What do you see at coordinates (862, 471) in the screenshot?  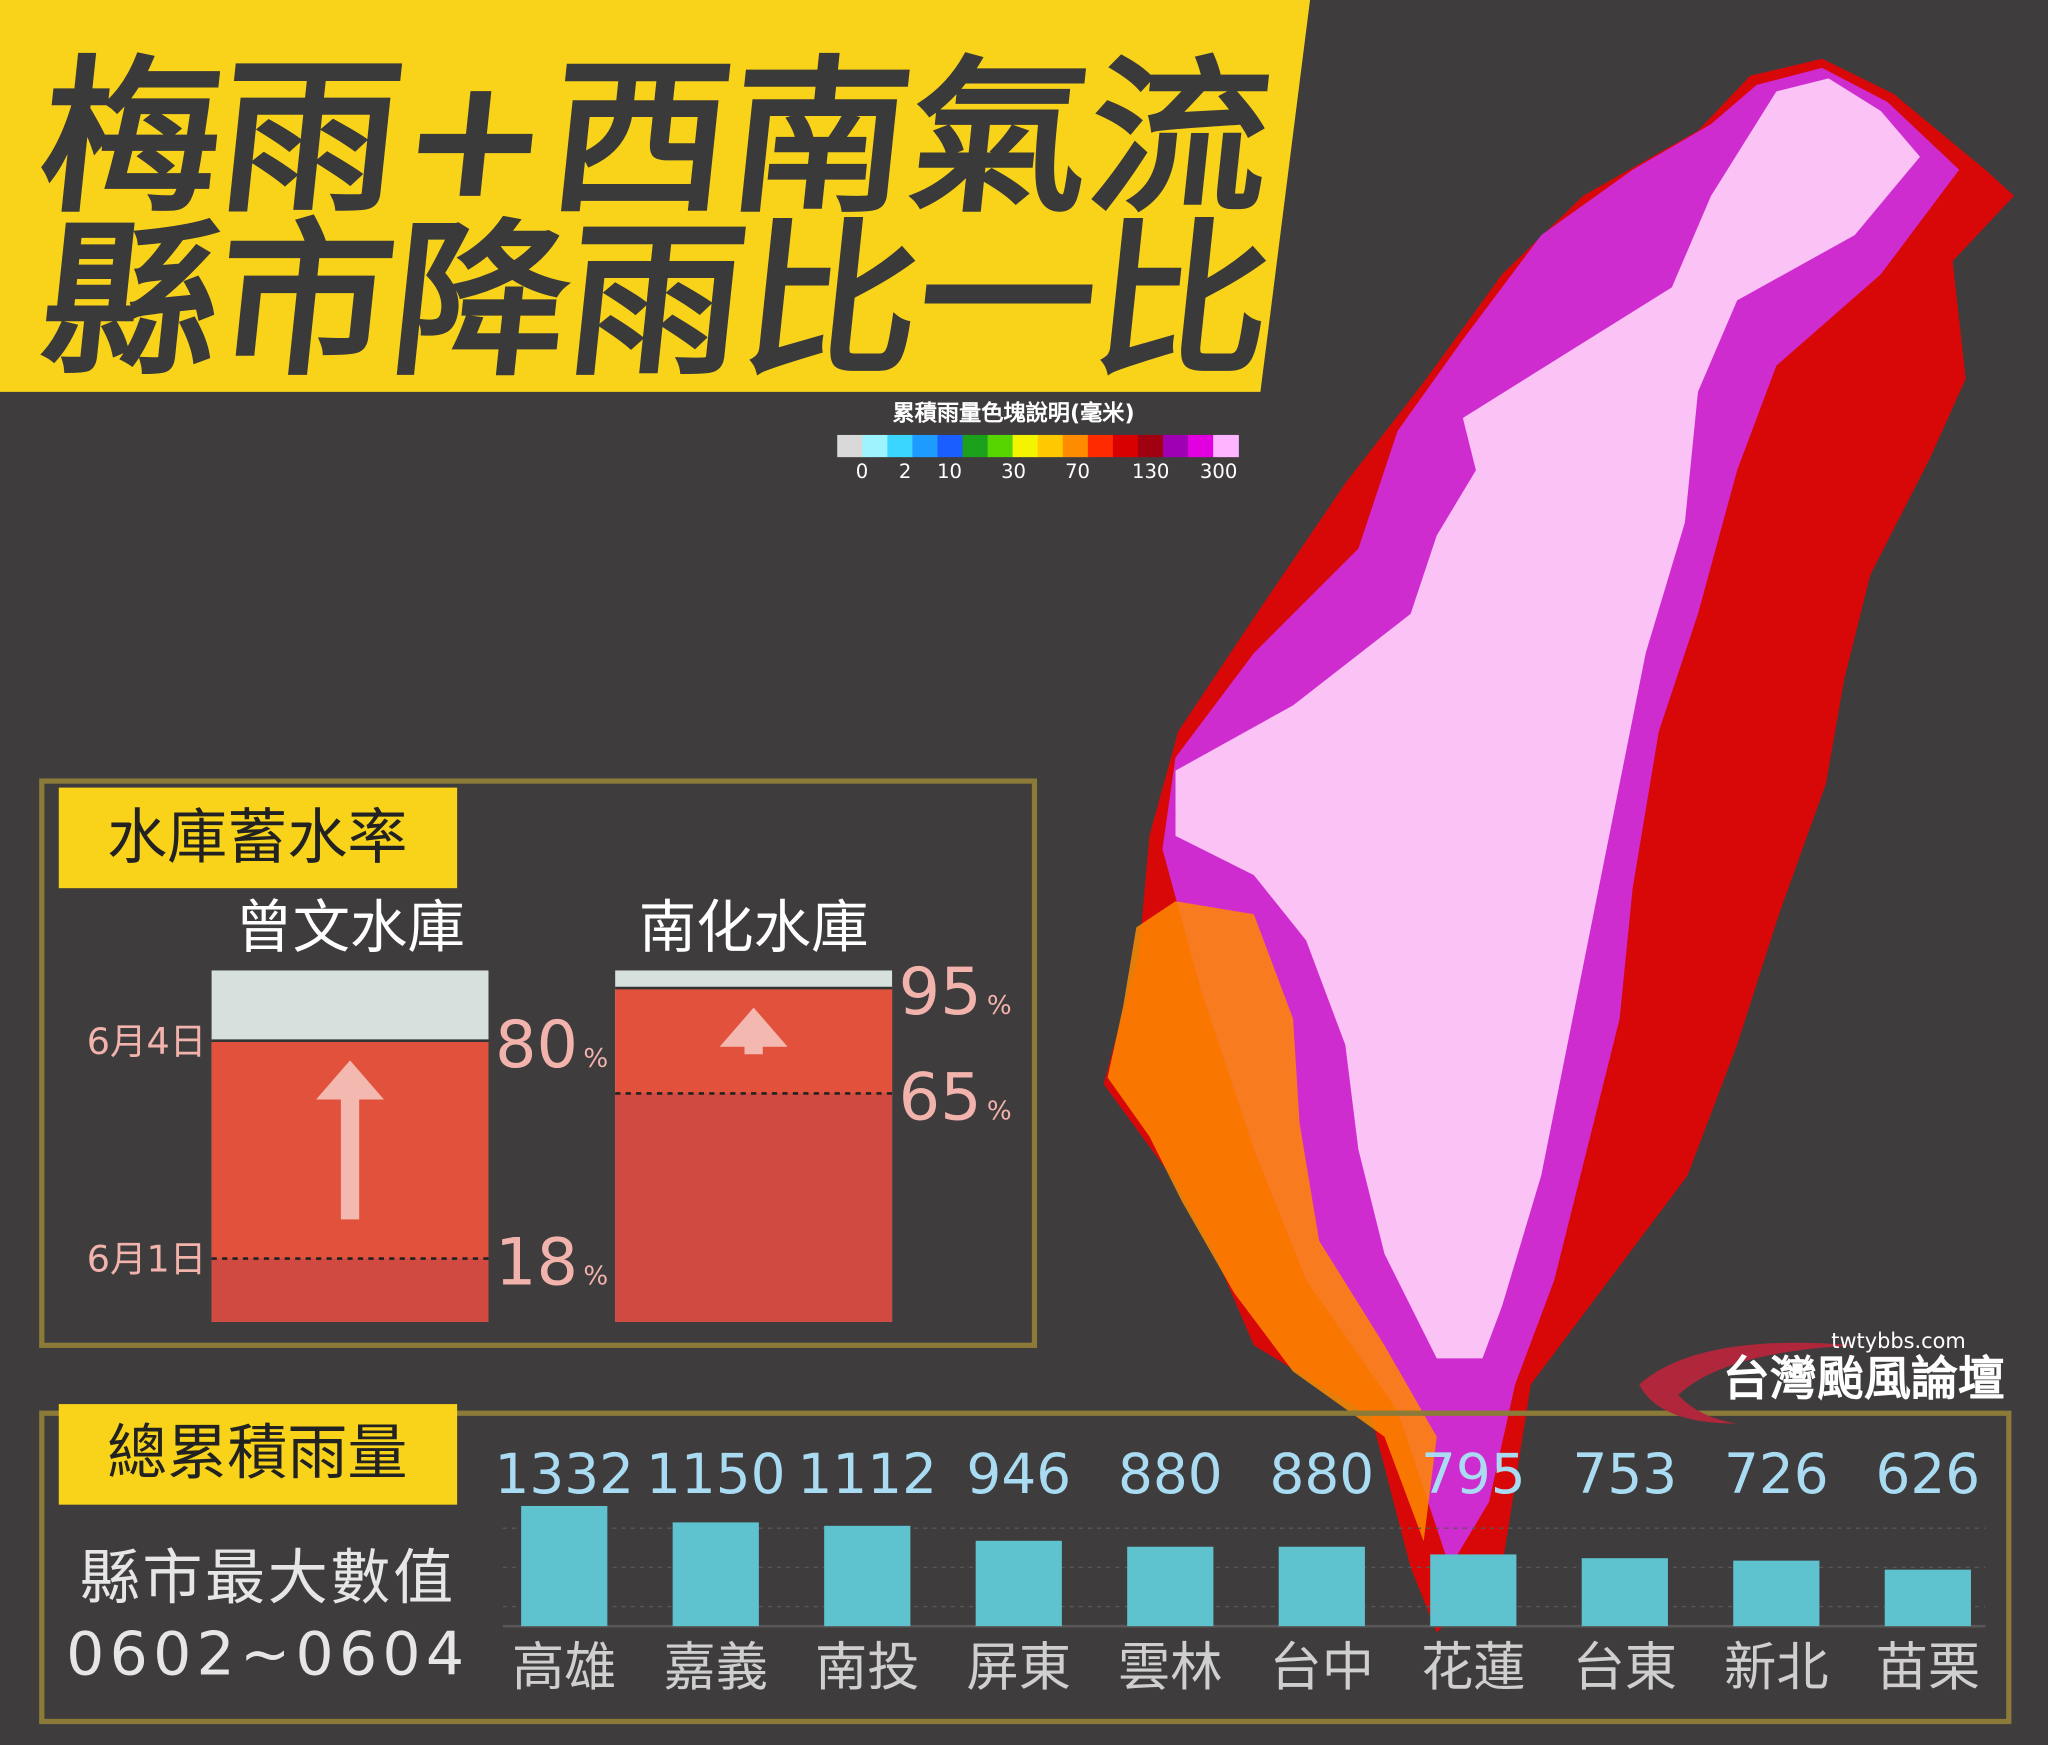 I see `legend-label: 0` at bounding box center [862, 471].